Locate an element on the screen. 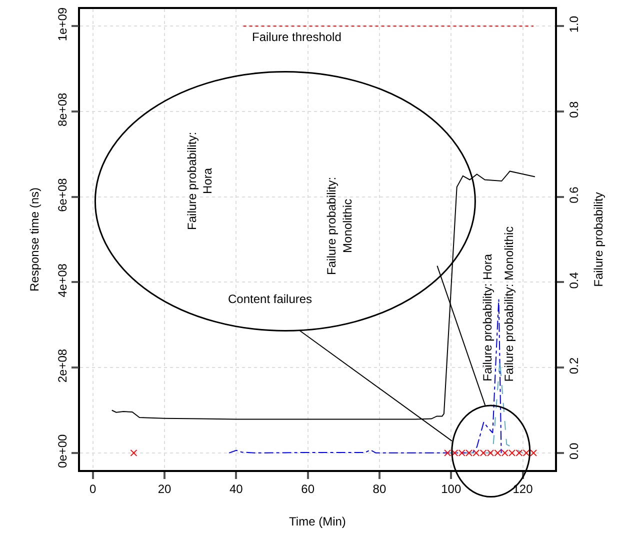 The height and width of the screenshot is (544, 630). y-tick-label: 1e+09 is located at coordinates (62, 24).